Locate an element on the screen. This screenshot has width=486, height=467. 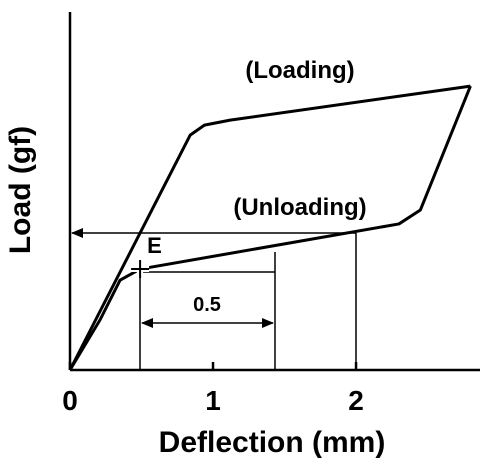
x-axis-title: Deflection (mm) is located at coordinates (272, 442).